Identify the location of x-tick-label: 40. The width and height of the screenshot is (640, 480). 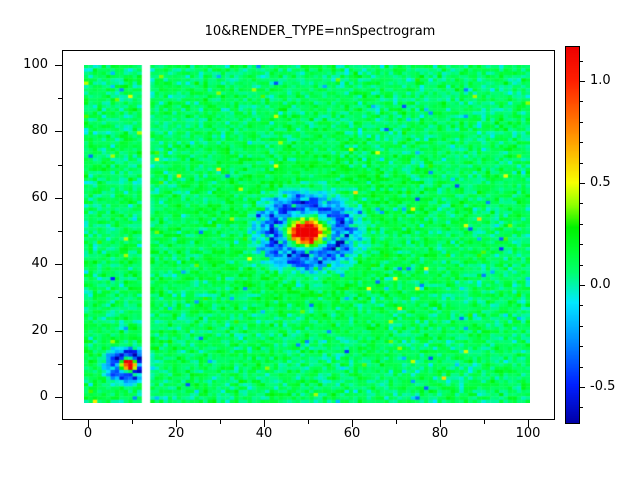
(264, 433).